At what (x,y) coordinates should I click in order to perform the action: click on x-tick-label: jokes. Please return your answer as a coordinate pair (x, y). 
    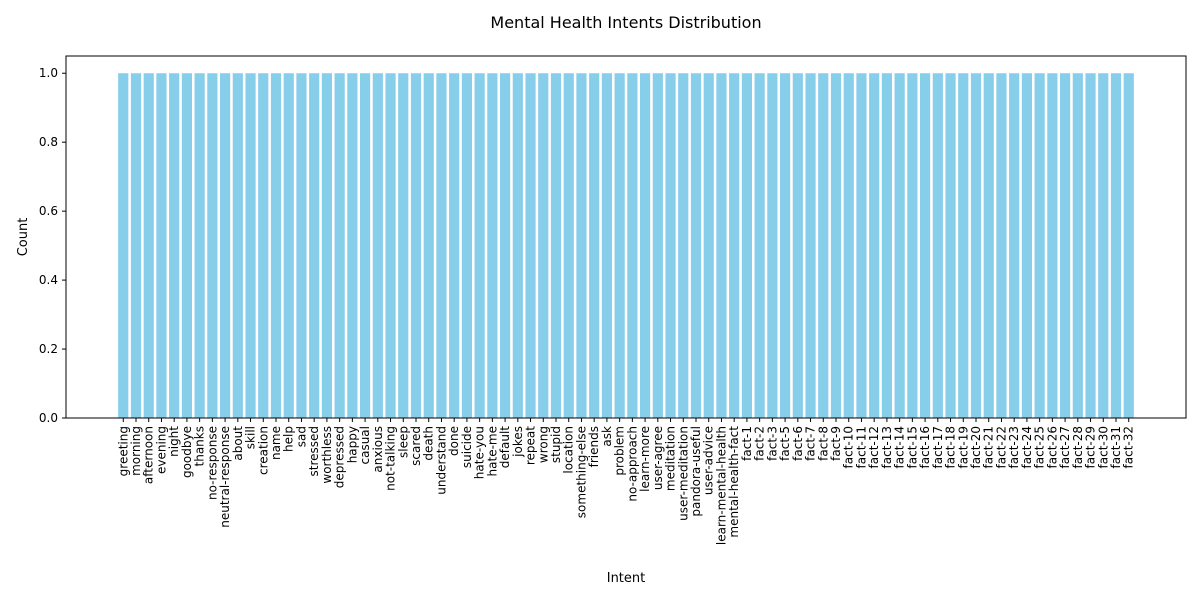
    Looking at the image, I should click on (518, 442).